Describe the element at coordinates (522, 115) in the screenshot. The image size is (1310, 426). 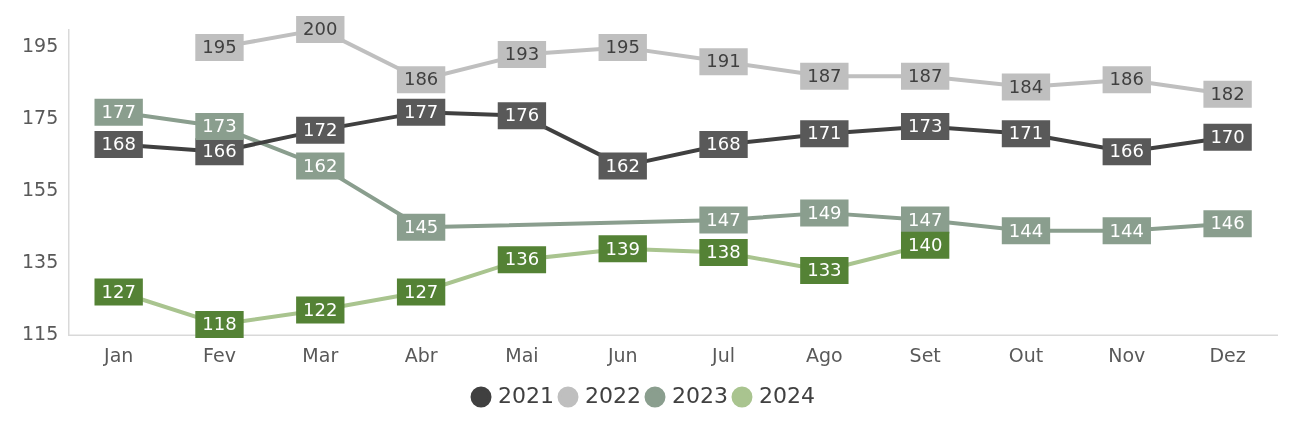
I see `data-label: 176` at that location.